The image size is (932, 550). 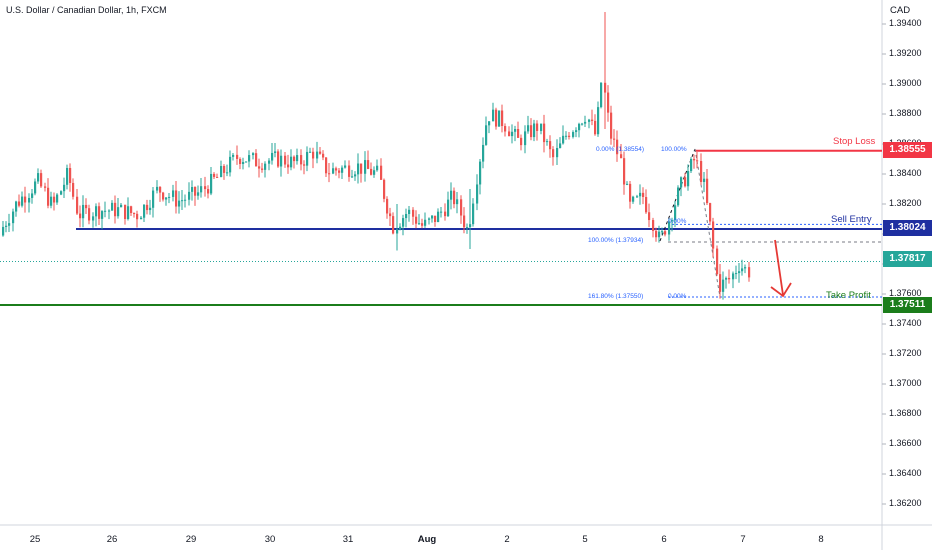 I want to click on time-tick-label: 7, so click(x=743, y=539).